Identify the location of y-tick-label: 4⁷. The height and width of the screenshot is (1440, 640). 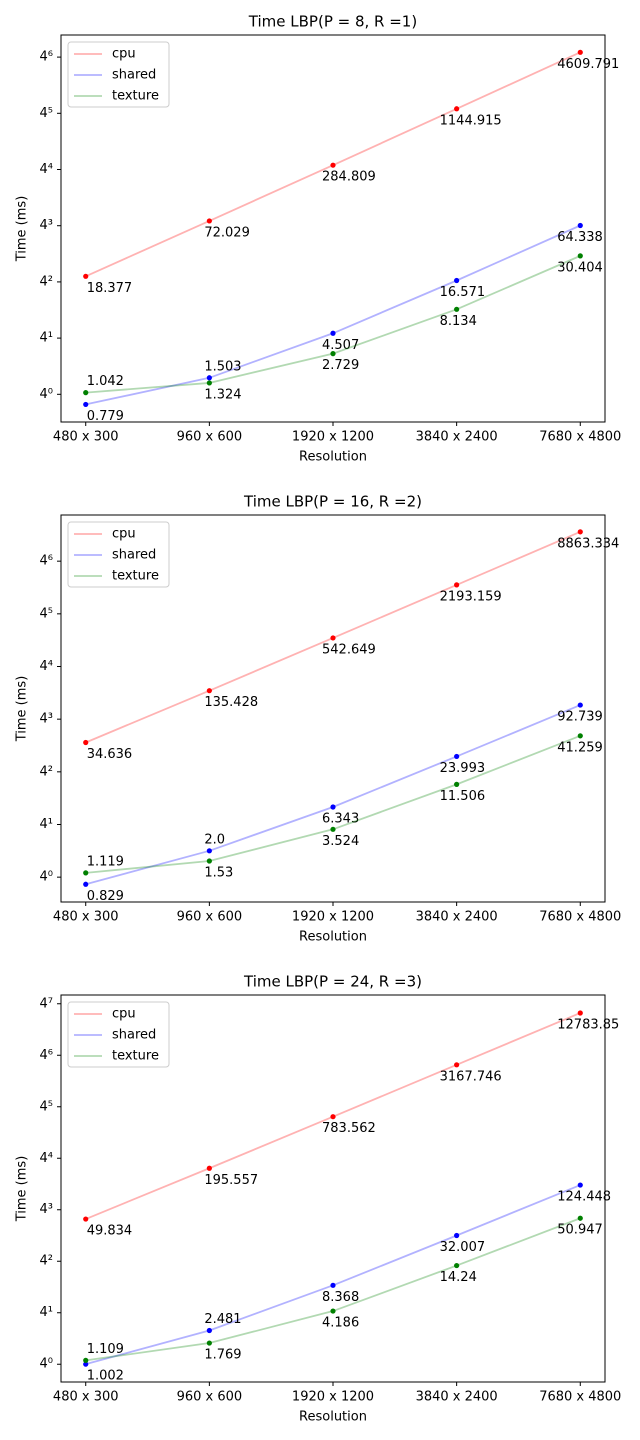
(46, 1003).